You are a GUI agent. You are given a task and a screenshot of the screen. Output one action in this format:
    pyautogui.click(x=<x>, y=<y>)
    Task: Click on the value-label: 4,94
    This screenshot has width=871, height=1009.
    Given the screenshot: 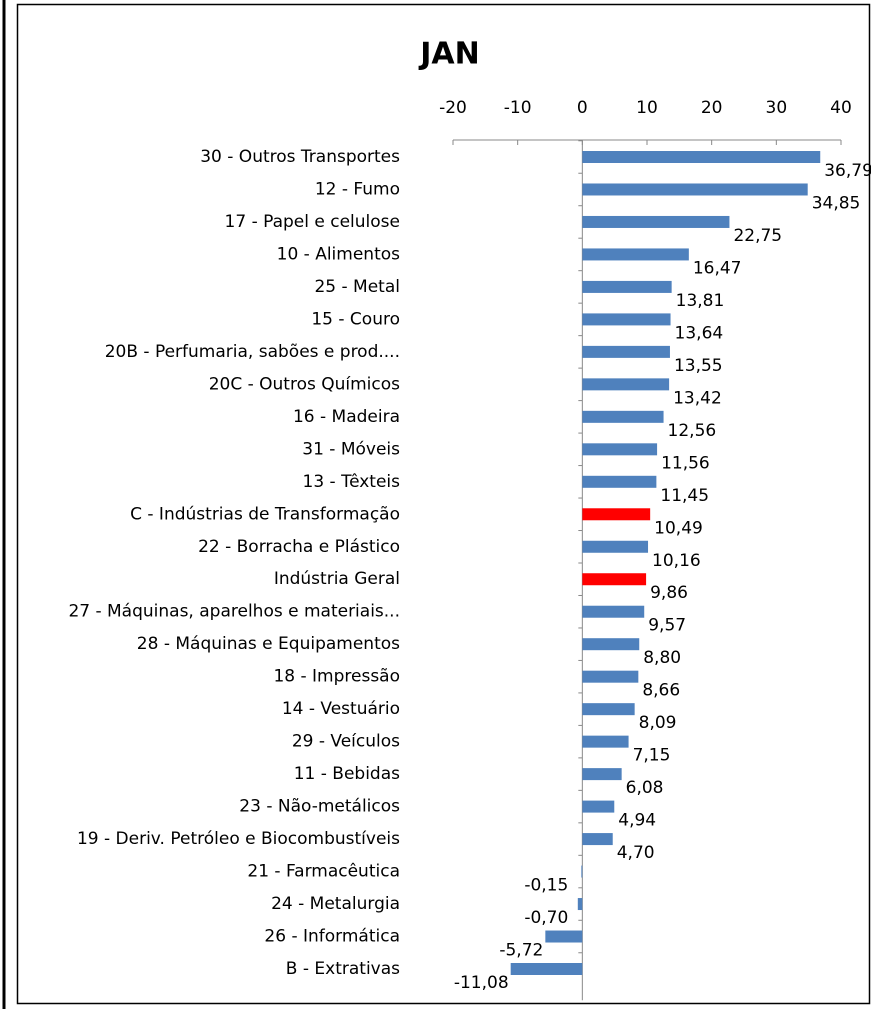 What is the action you would take?
    pyautogui.click(x=637, y=821)
    